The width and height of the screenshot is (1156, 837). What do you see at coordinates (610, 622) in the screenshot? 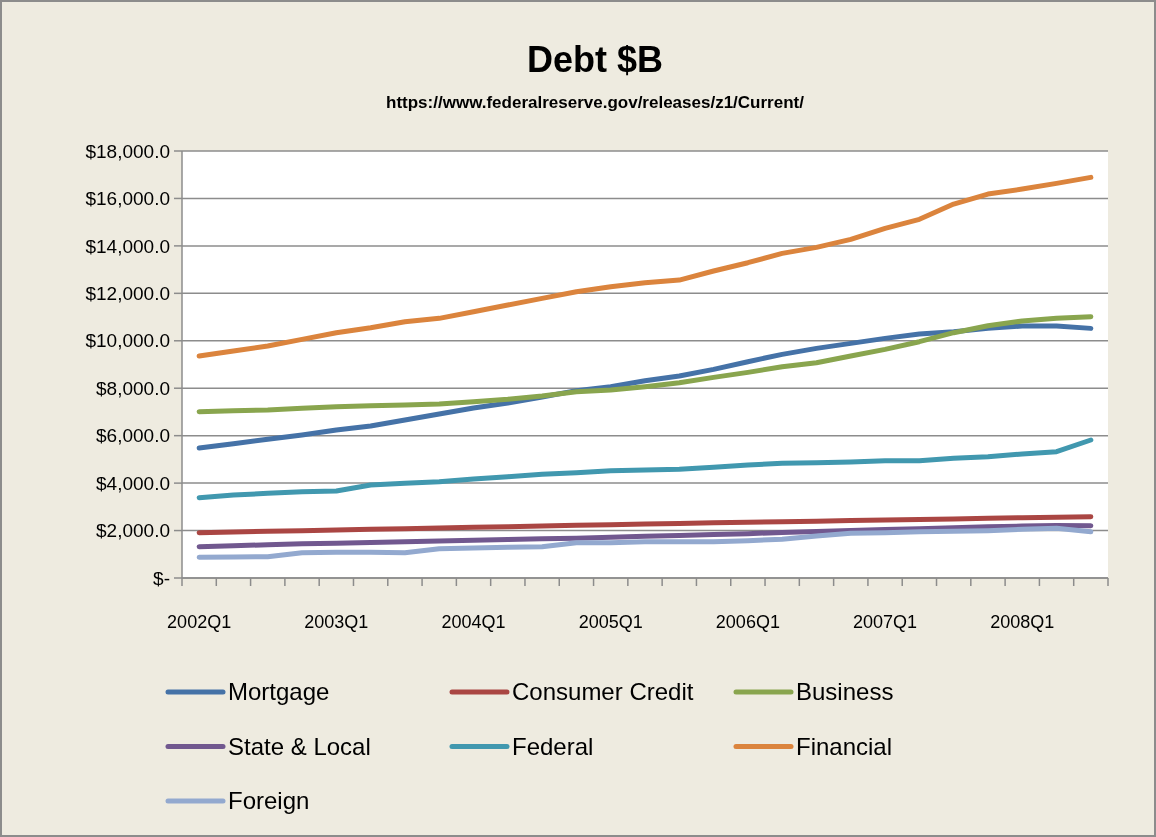
I see `x-tick-label: 2005Q1` at bounding box center [610, 622].